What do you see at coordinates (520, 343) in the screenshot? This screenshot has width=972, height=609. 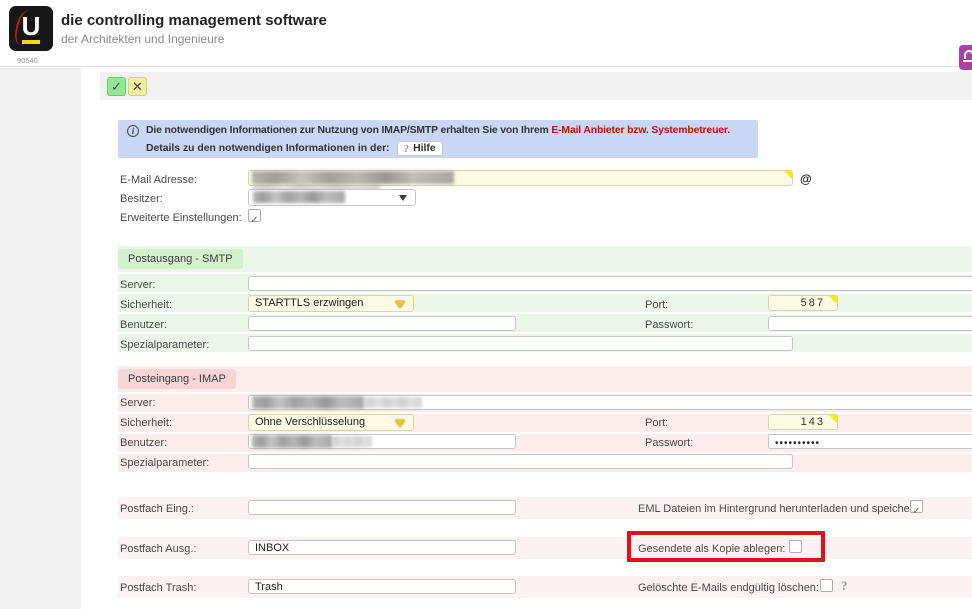 I see `smtp-special-field` at bounding box center [520, 343].